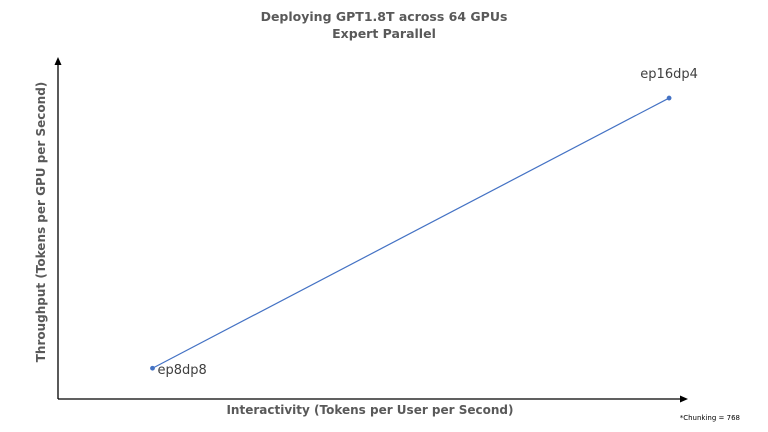 The image size is (768, 432). What do you see at coordinates (384, 16) in the screenshot?
I see `chart-title: Deploying GPT1.8T across 64 GPUs` at bounding box center [384, 16].